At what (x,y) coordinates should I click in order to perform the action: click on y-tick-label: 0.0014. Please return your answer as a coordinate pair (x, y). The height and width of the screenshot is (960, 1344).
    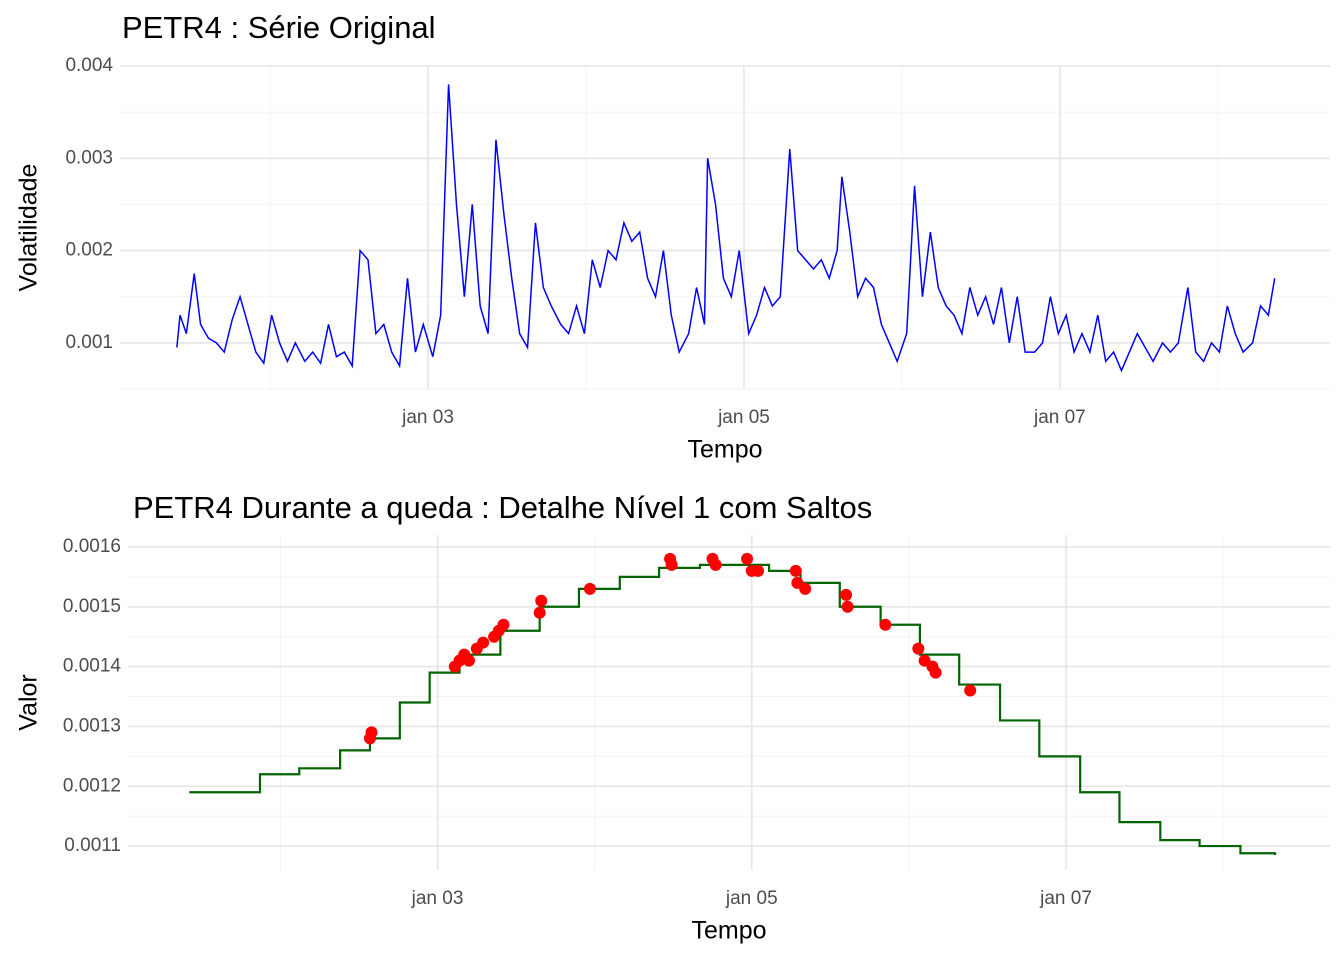
    Looking at the image, I should click on (92, 666).